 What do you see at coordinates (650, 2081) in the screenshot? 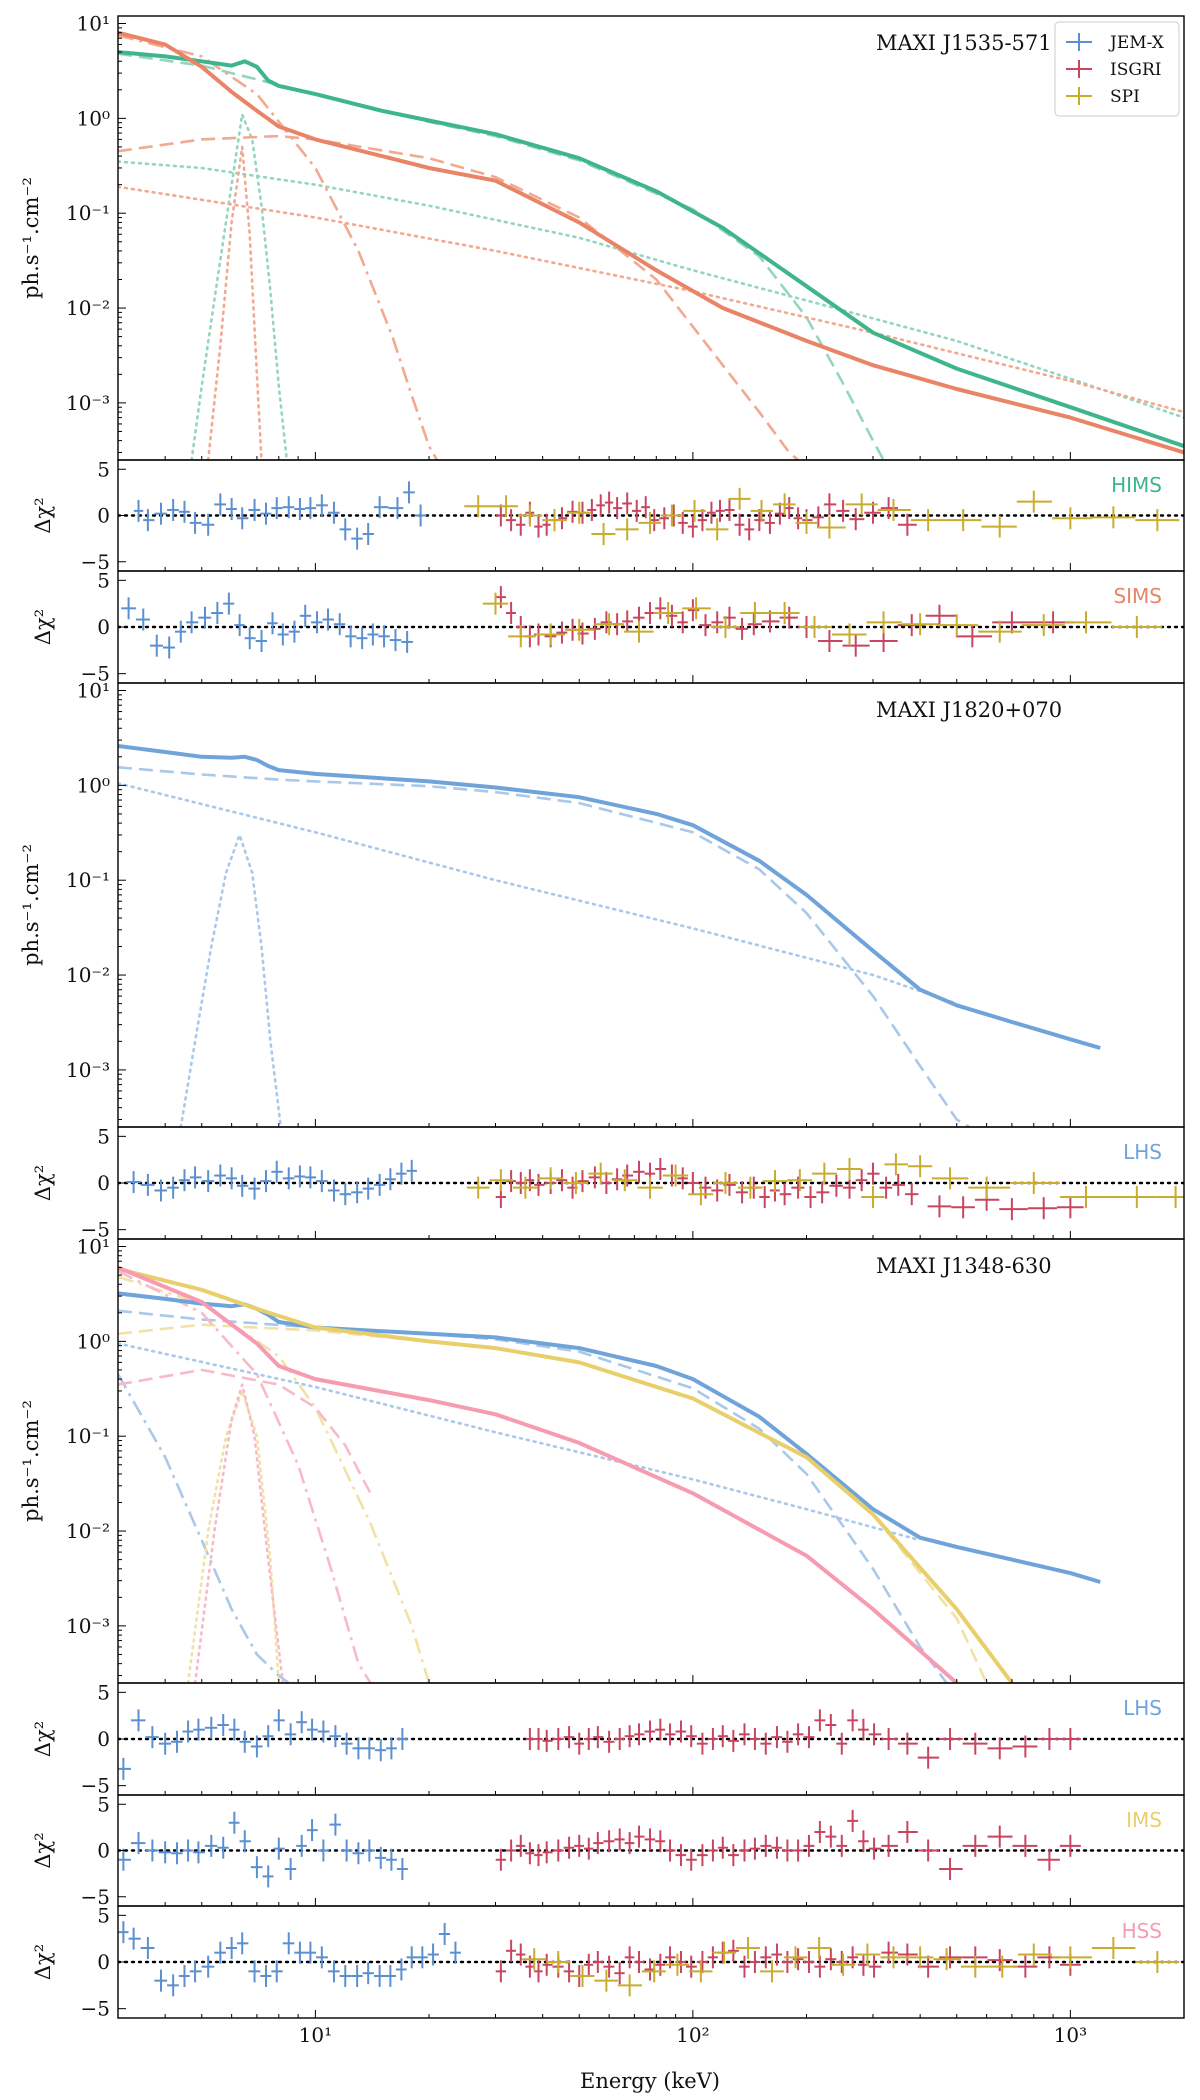
I see `x-axis-label: Energy (keV)` at bounding box center [650, 2081].